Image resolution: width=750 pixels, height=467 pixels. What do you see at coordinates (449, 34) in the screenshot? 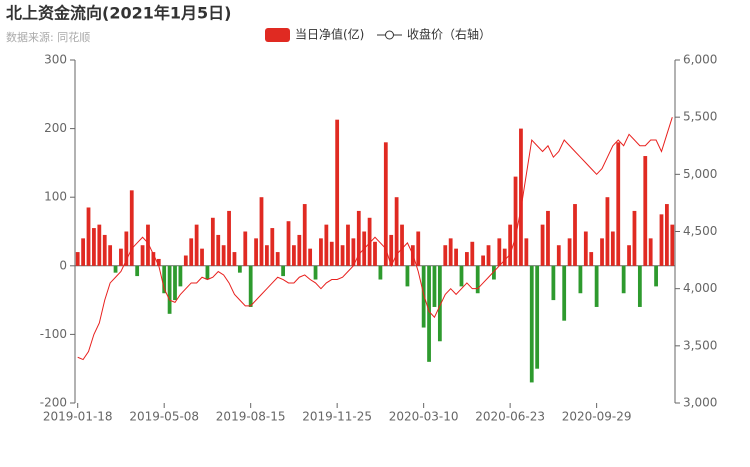
I see `legend-label: 收盘价（右轴）` at bounding box center [449, 34].